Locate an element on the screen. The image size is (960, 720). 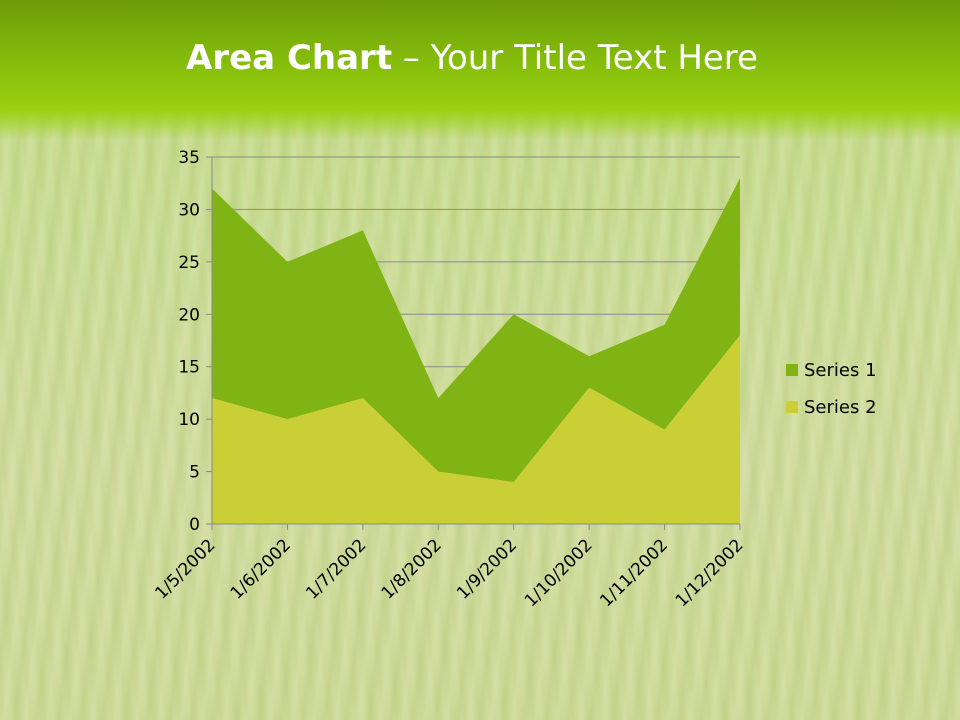
slide-title-bold: Area Chart is located at coordinates (289, 58).